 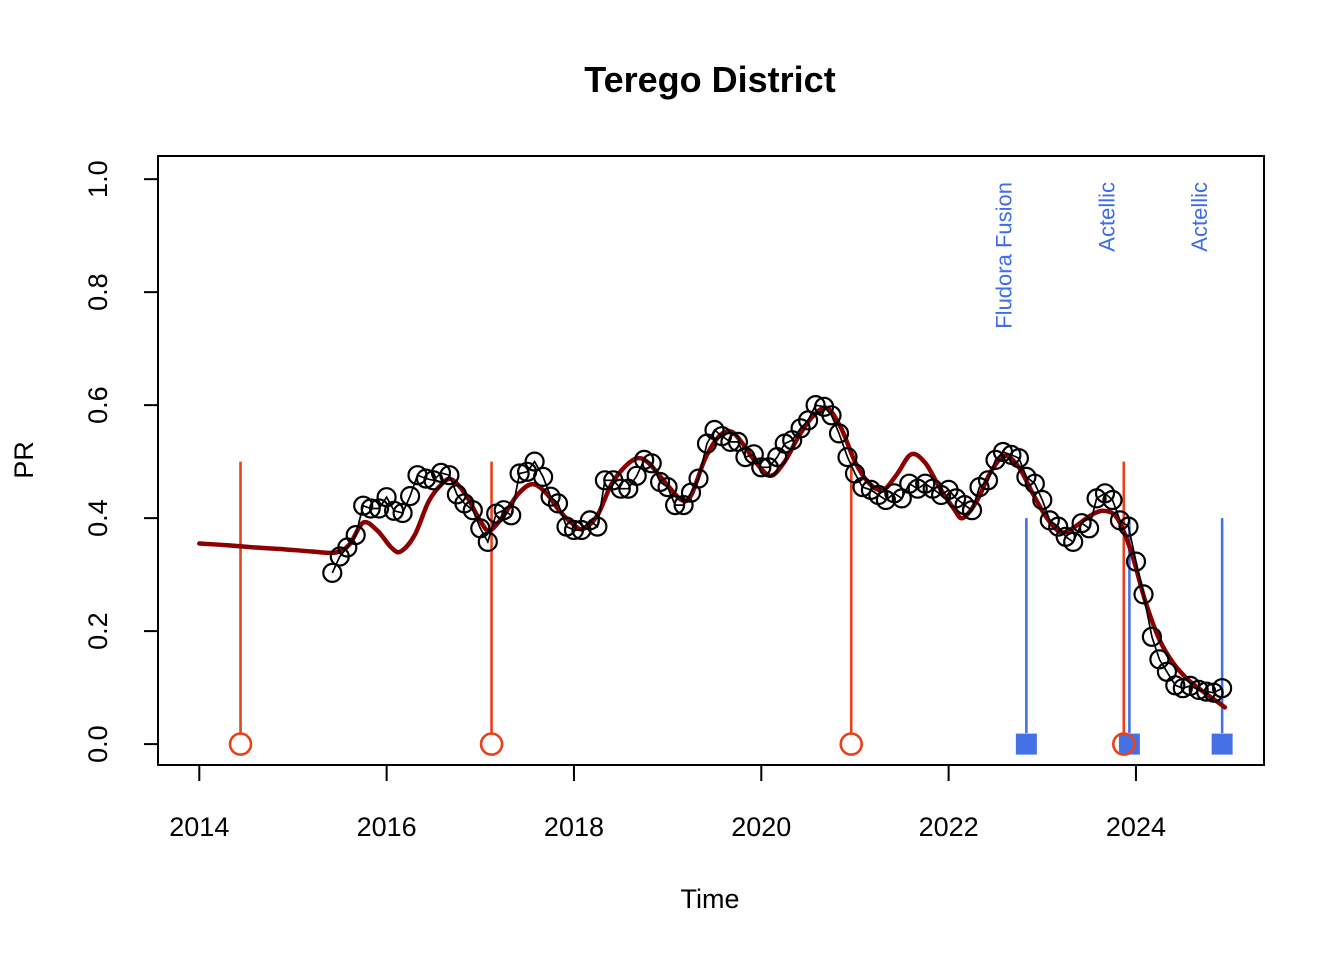 What do you see at coordinates (949, 827) in the screenshot?
I see `x-tick-label: 2022` at bounding box center [949, 827].